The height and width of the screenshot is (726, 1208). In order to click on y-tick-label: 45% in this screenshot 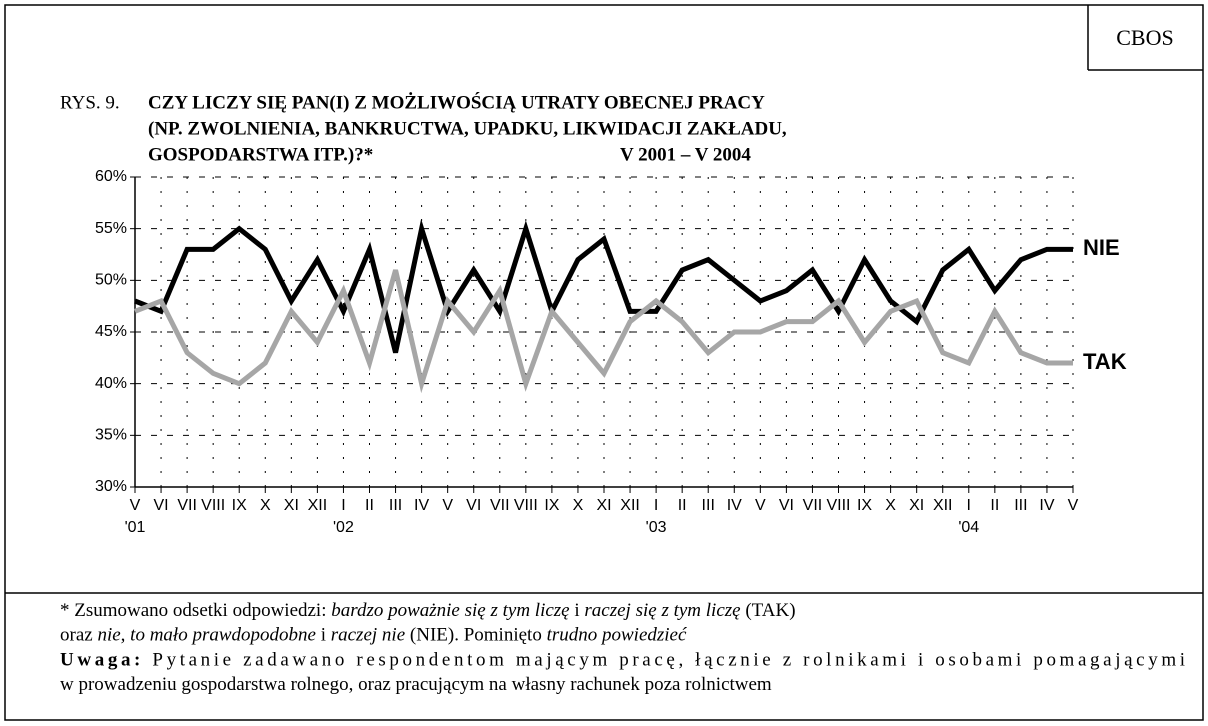, I will do `click(111, 331)`.